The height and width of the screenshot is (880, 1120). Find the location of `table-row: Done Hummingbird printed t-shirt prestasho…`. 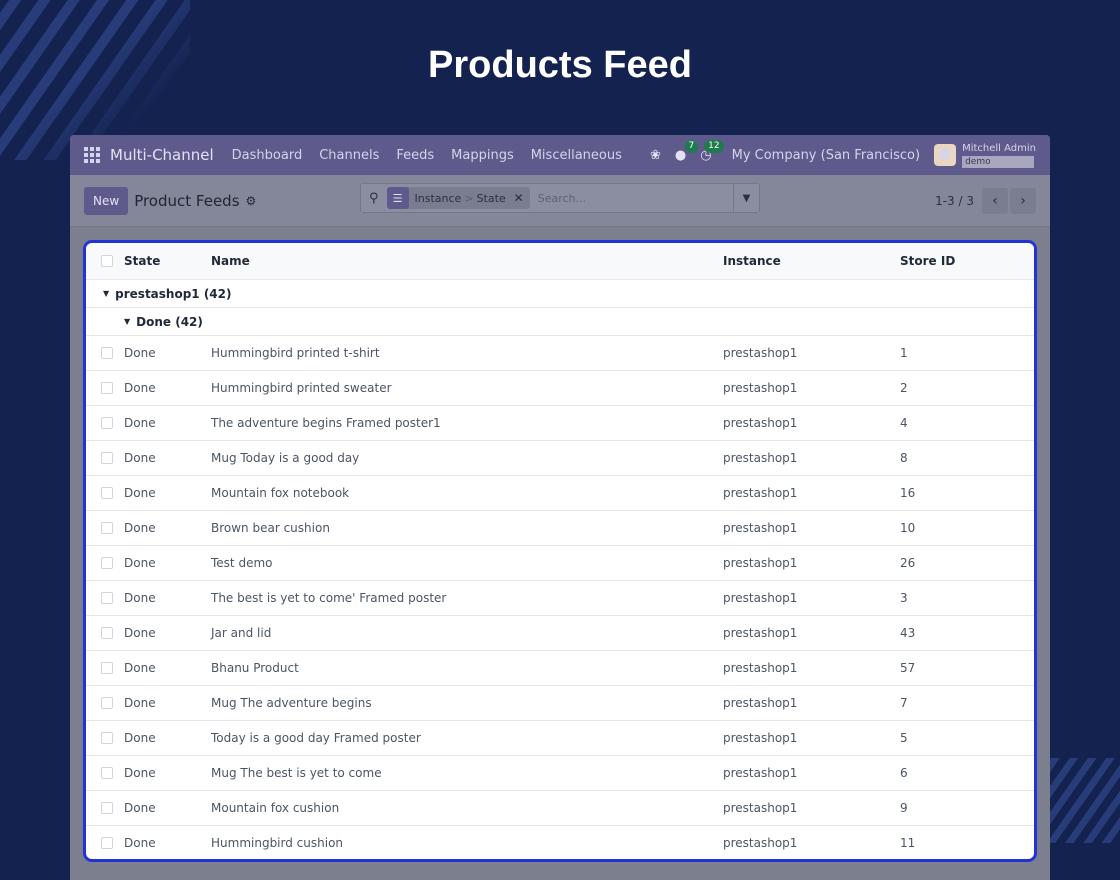

table-row: Done Hummingbird printed t-shirt prestasho… is located at coordinates (560, 353).